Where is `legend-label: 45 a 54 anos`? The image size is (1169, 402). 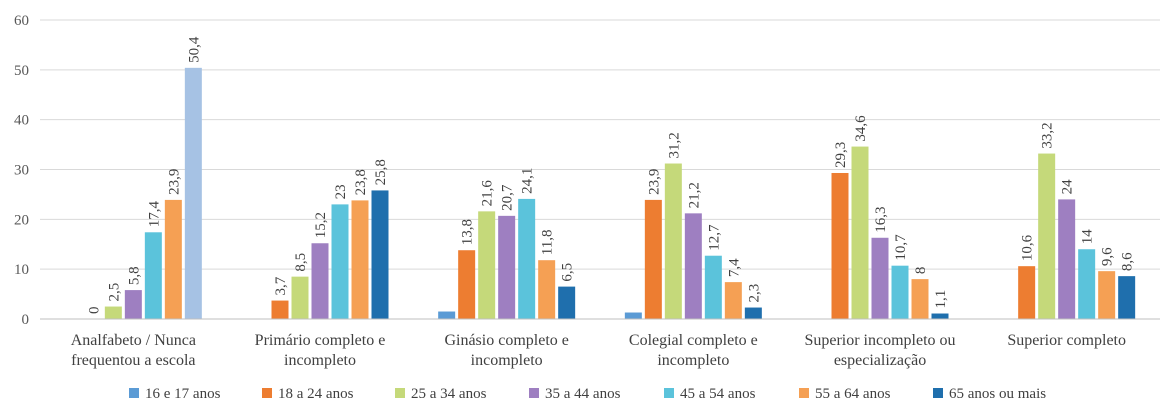
legend-label: 45 a 54 anos is located at coordinates (718, 394).